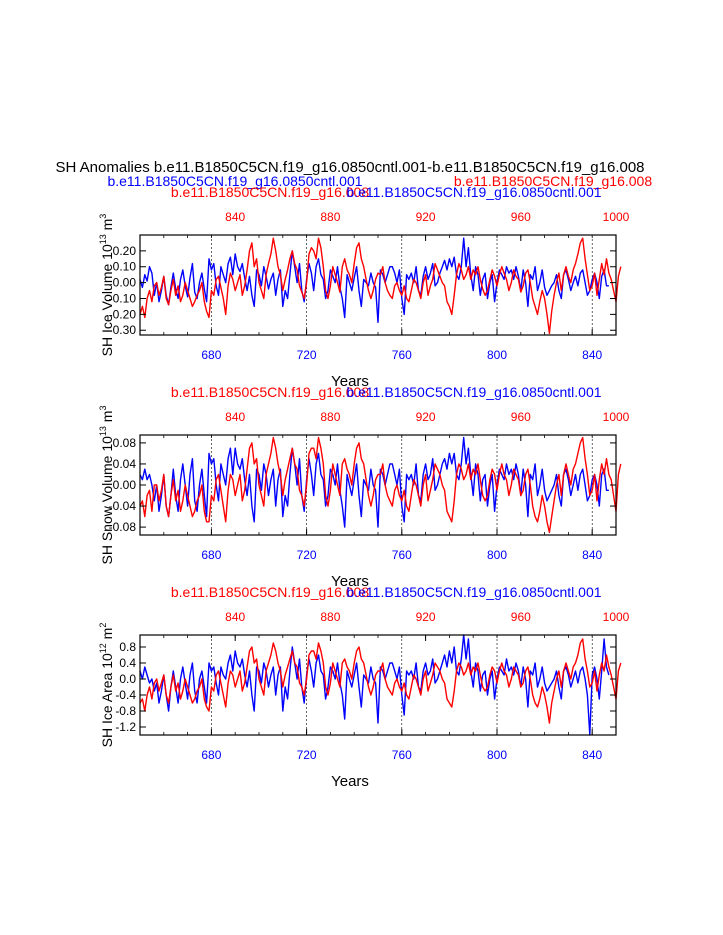  Describe the element at coordinates (553, 181) in the screenshot. I see `legend-red-label: b.e11.B1850C5CN.f19_g16.008` at that location.